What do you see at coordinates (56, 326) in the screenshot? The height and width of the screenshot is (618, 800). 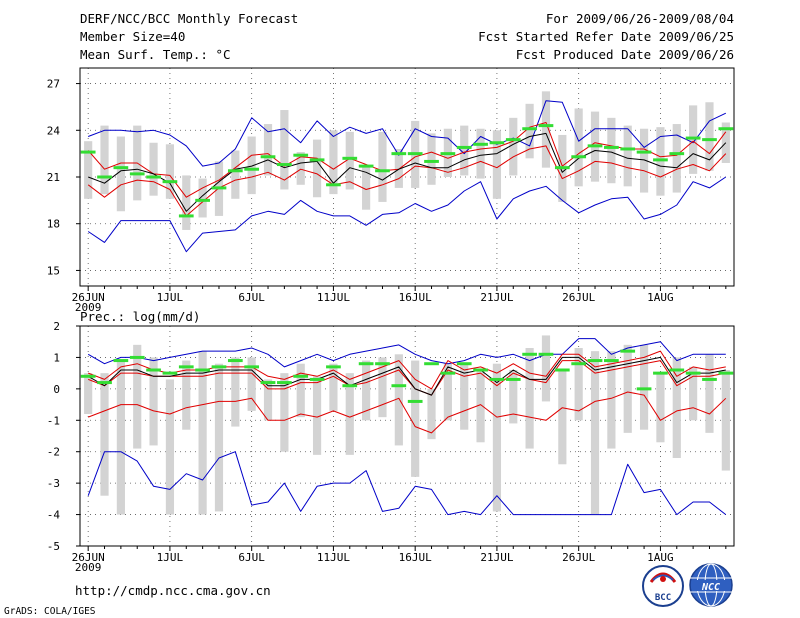 I see `precip-ytick-label-7: 2` at bounding box center [56, 326].